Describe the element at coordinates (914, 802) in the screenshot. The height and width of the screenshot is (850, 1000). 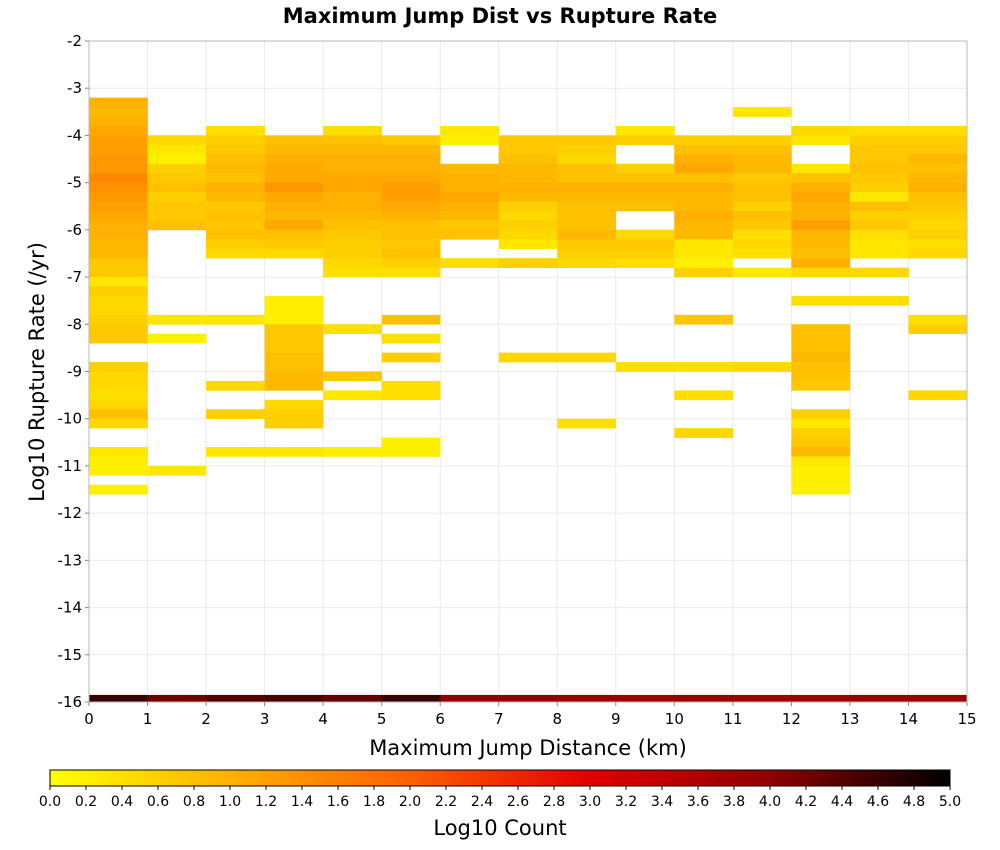
I see `colorbar-tick-label: 4.8` at that location.